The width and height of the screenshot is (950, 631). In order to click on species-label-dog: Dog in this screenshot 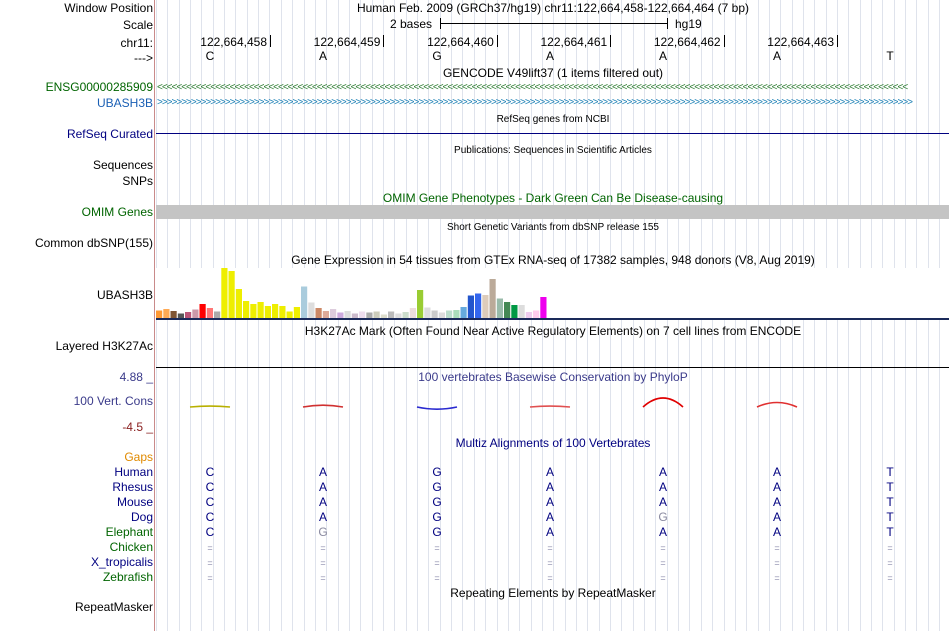, I will do `click(141, 517)`.